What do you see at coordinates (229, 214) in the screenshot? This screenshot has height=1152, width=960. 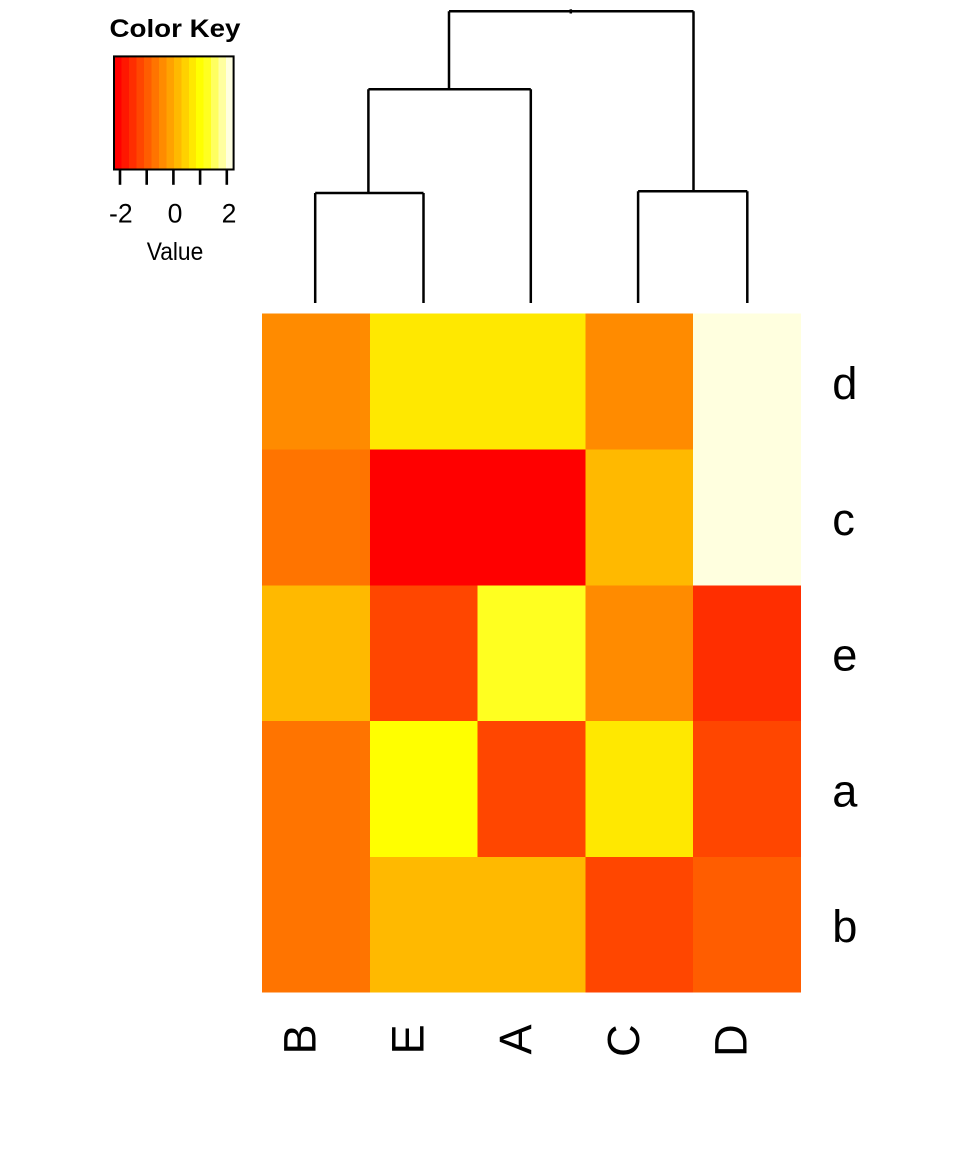 I see `svg-text: 2` at bounding box center [229, 214].